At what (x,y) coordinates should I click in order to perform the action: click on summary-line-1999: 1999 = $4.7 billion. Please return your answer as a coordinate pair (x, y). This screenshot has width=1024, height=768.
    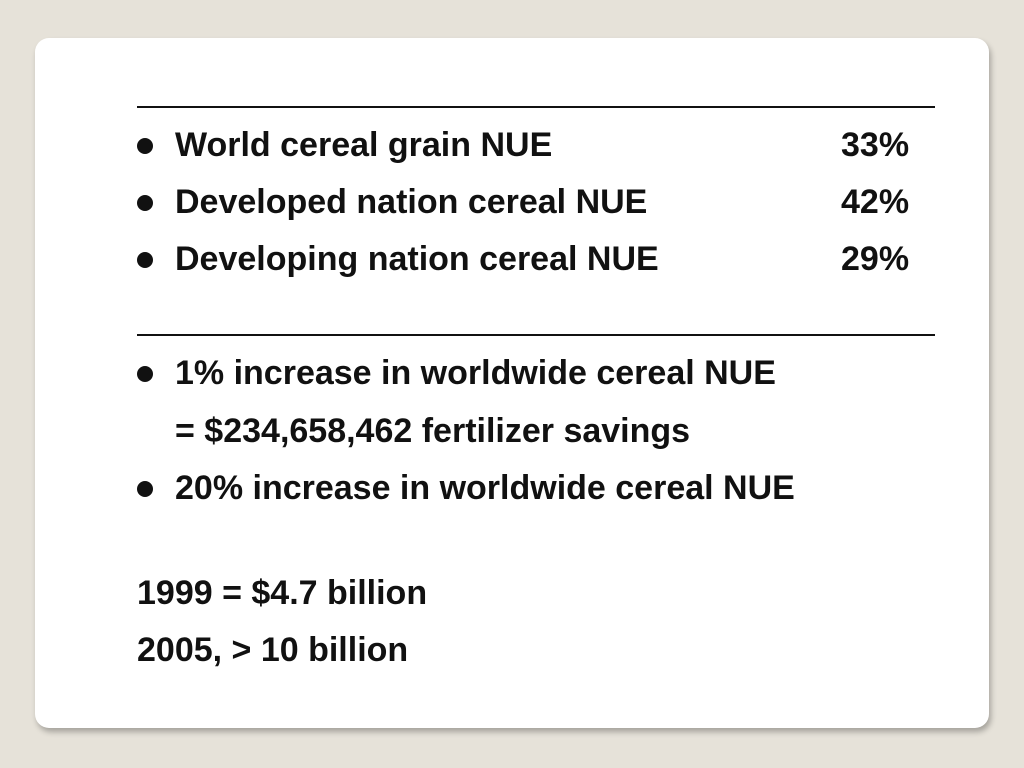
    Looking at the image, I should click on (282, 593).